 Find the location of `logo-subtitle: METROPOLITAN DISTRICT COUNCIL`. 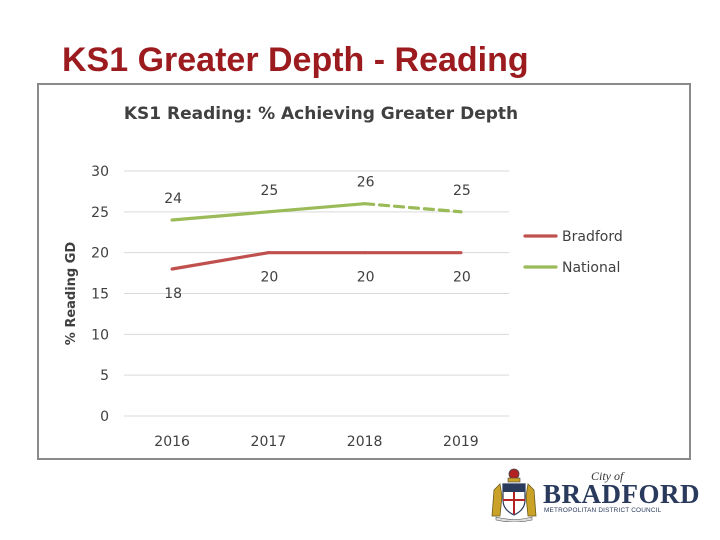

logo-subtitle: METROPOLITAN DISTRICT COUNCIL is located at coordinates (603, 510).